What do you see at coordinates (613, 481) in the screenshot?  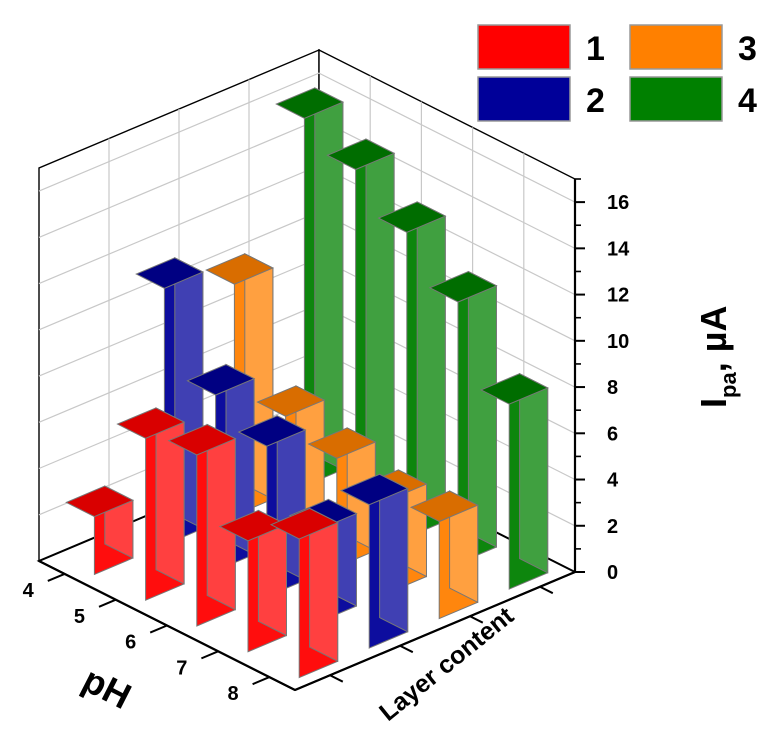 I see `z-tick-label: 4` at bounding box center [613, 481].